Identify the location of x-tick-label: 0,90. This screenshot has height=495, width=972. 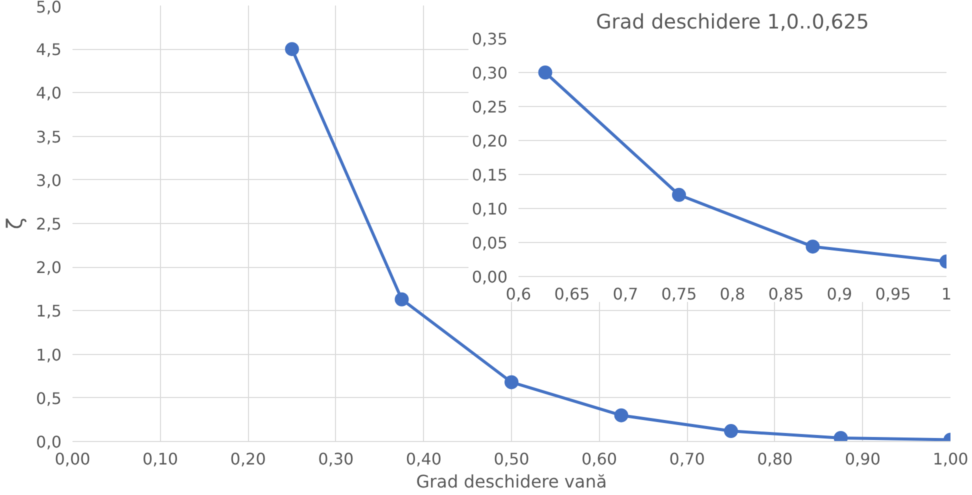
(862, 459).